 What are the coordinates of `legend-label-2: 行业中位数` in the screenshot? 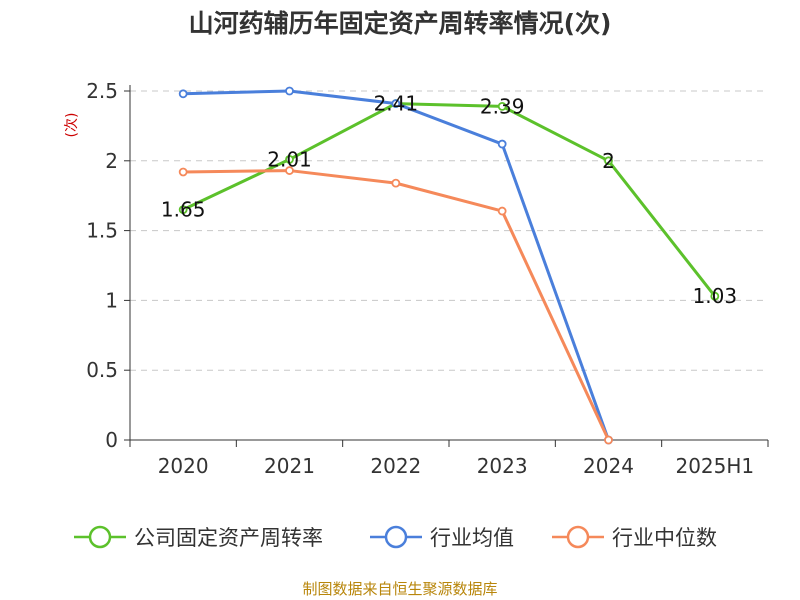 It's located at (664, 538).